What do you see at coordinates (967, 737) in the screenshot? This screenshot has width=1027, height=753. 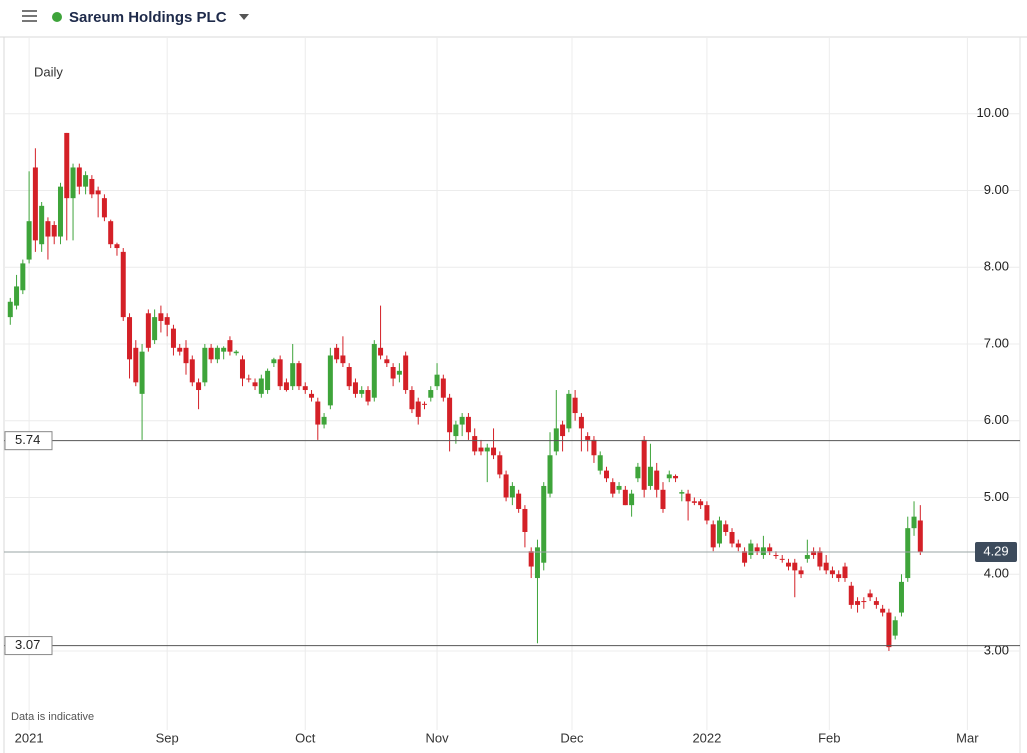 I see `x-tick-label: Mar` at bounding box center [967, 737].